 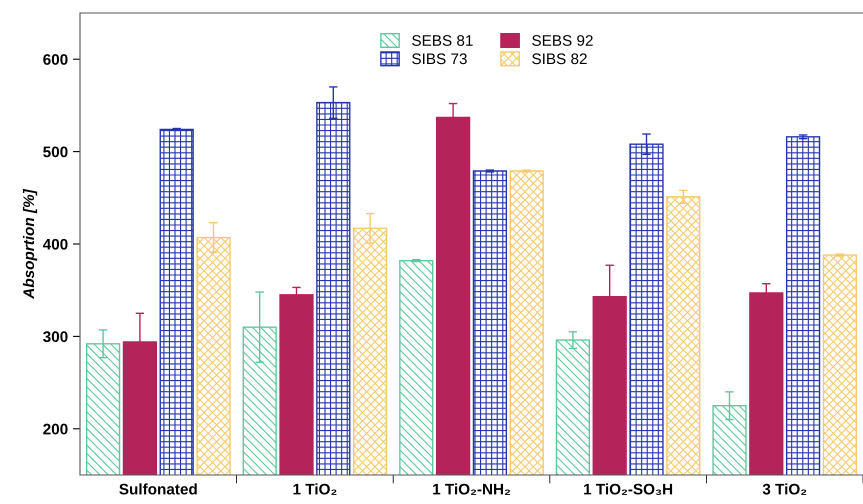 I want to click on x-tick-label: 1 TiO₂, so click(x=315, y=489).